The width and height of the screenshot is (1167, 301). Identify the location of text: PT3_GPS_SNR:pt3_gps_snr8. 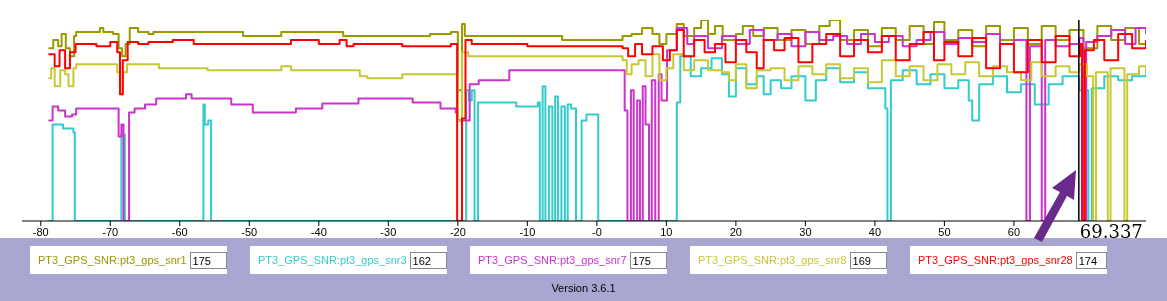
(772, 260).